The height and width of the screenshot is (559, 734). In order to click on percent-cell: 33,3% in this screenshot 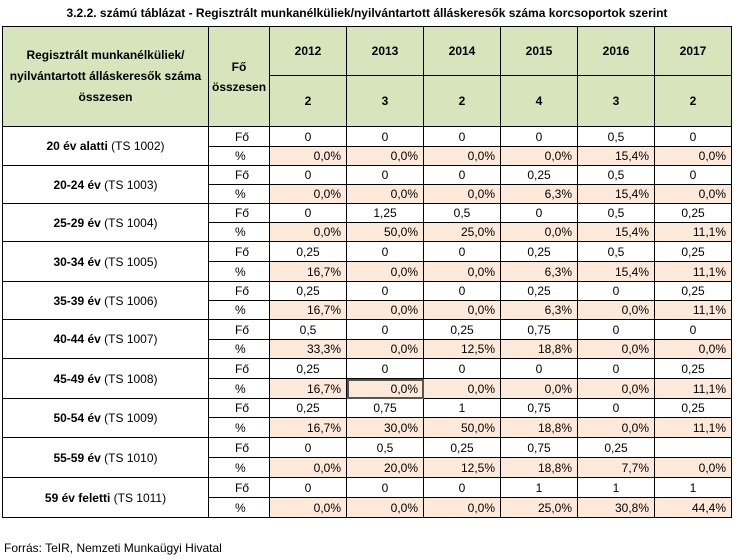, I will do `click(308, 349)`.